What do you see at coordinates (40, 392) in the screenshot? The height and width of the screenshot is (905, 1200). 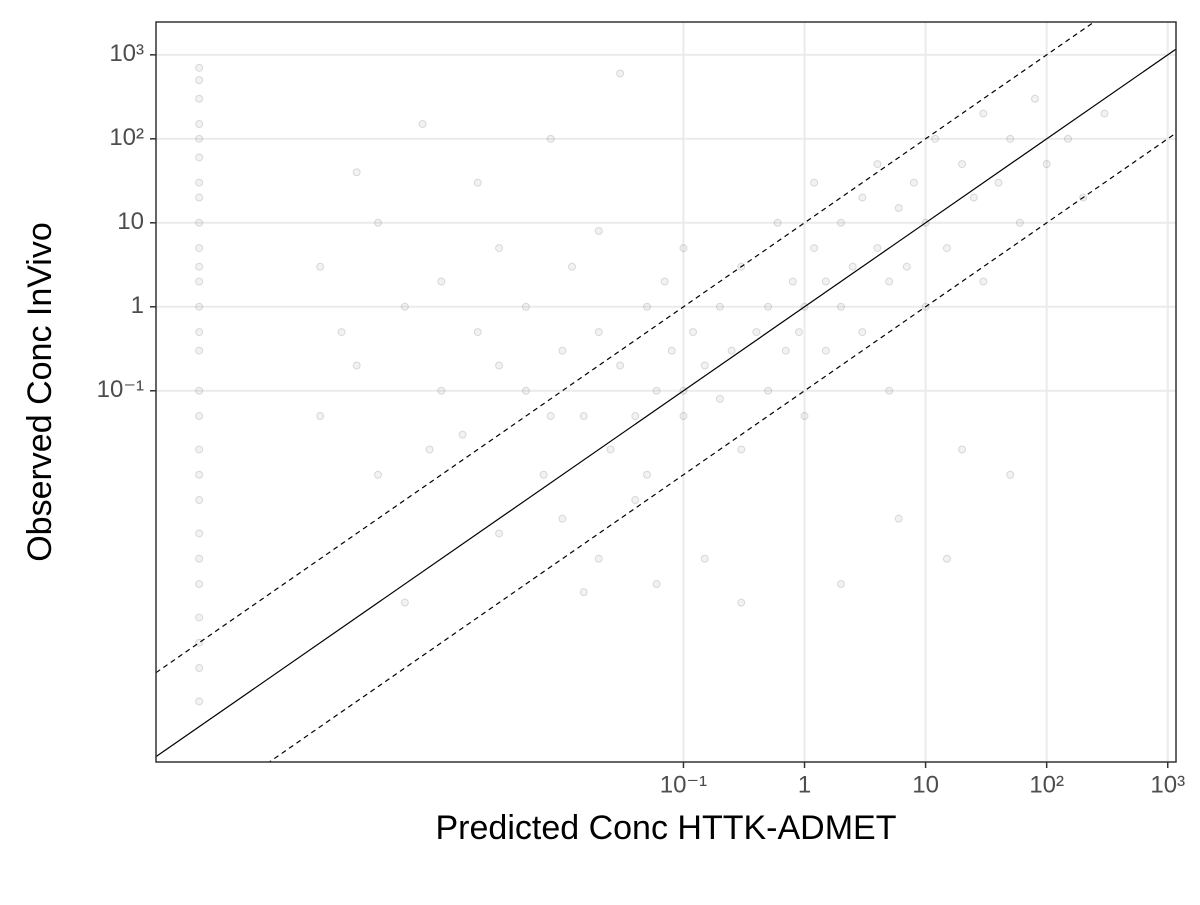 I see `y-axis-title: Observed Conc InVivo` at bounding box center [40, 392].